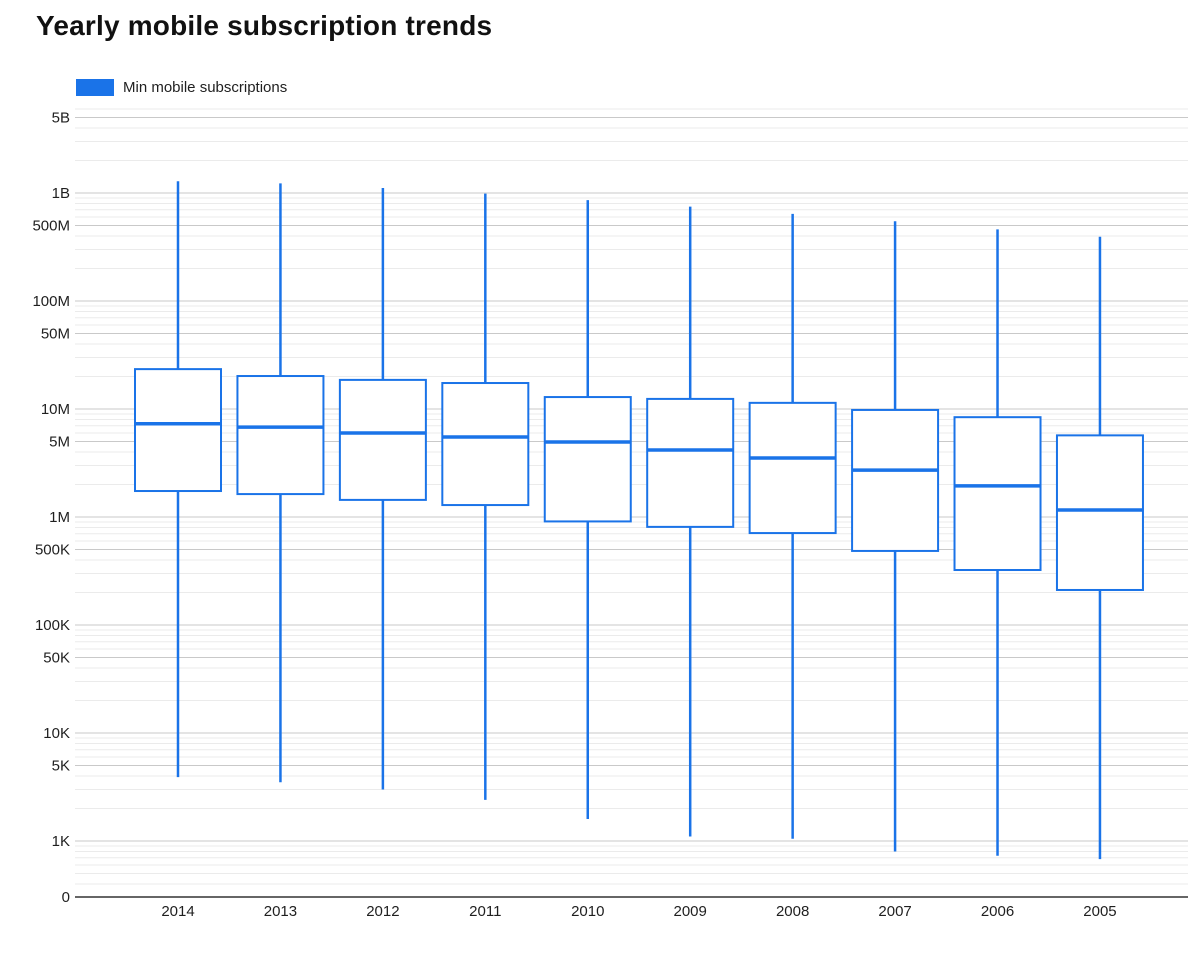 The height and width of the screenshot is (956, 1200). What do you see at coordinates (51, 226) in the screenshot?
I see `y-axis-tick-label: 500M` at bounding box center [51, 226].